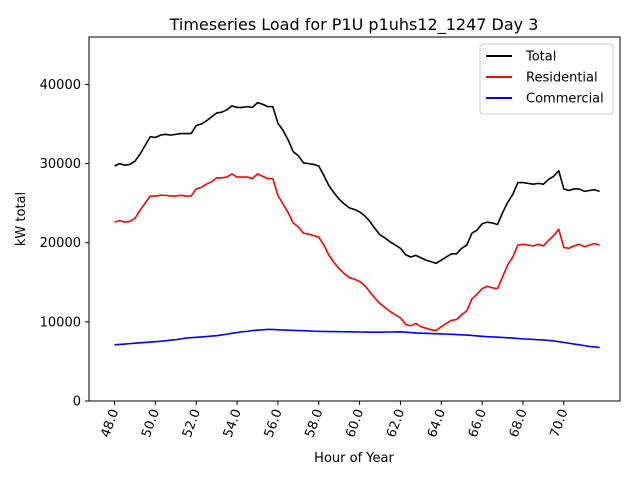  I want to click on y-tick-label: 30000, so click(60, 164).